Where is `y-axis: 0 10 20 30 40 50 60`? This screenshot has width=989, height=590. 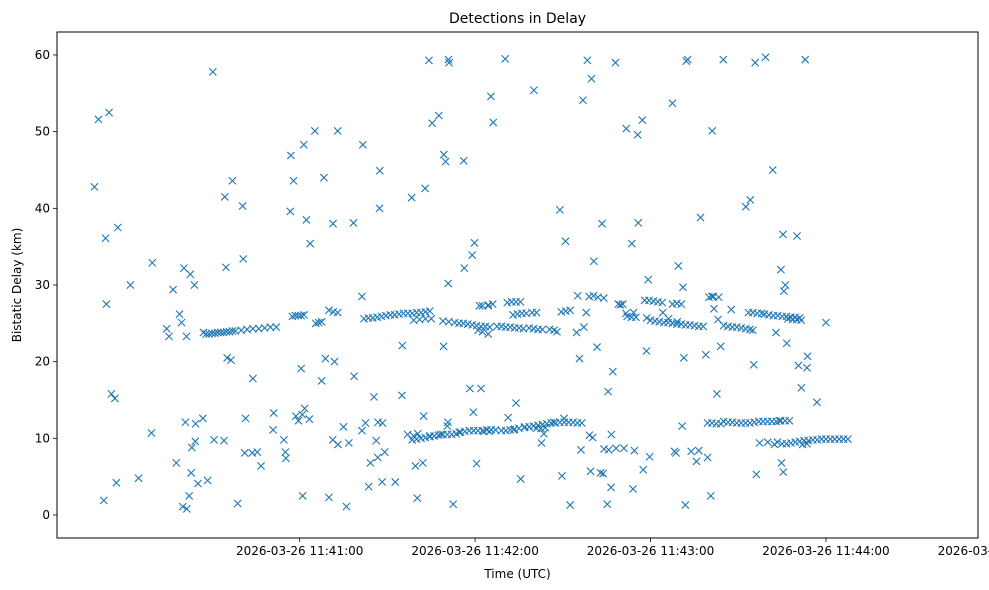 y-axis: 0 10 20 30 40 50 60 is located at coordinates (46, 285).